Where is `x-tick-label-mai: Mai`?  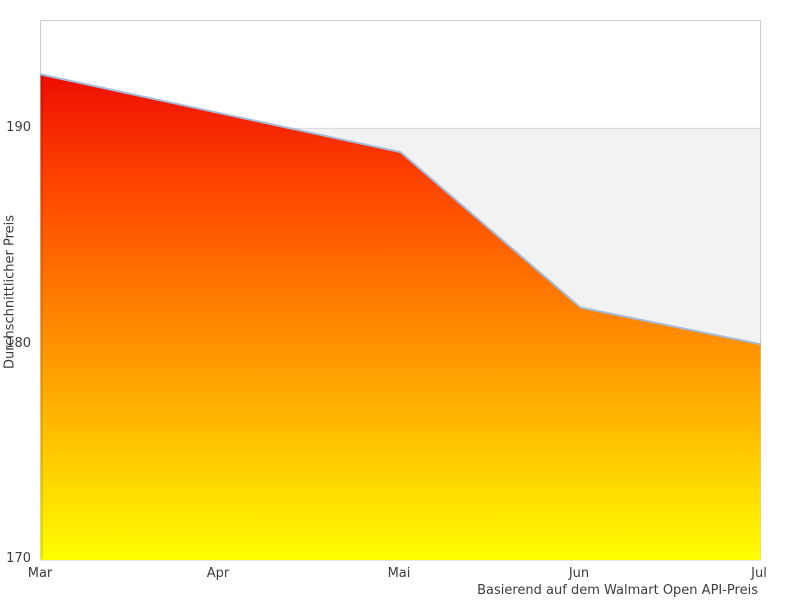 x-tick-label-mai: Mai is located at coordinates (399, 573).